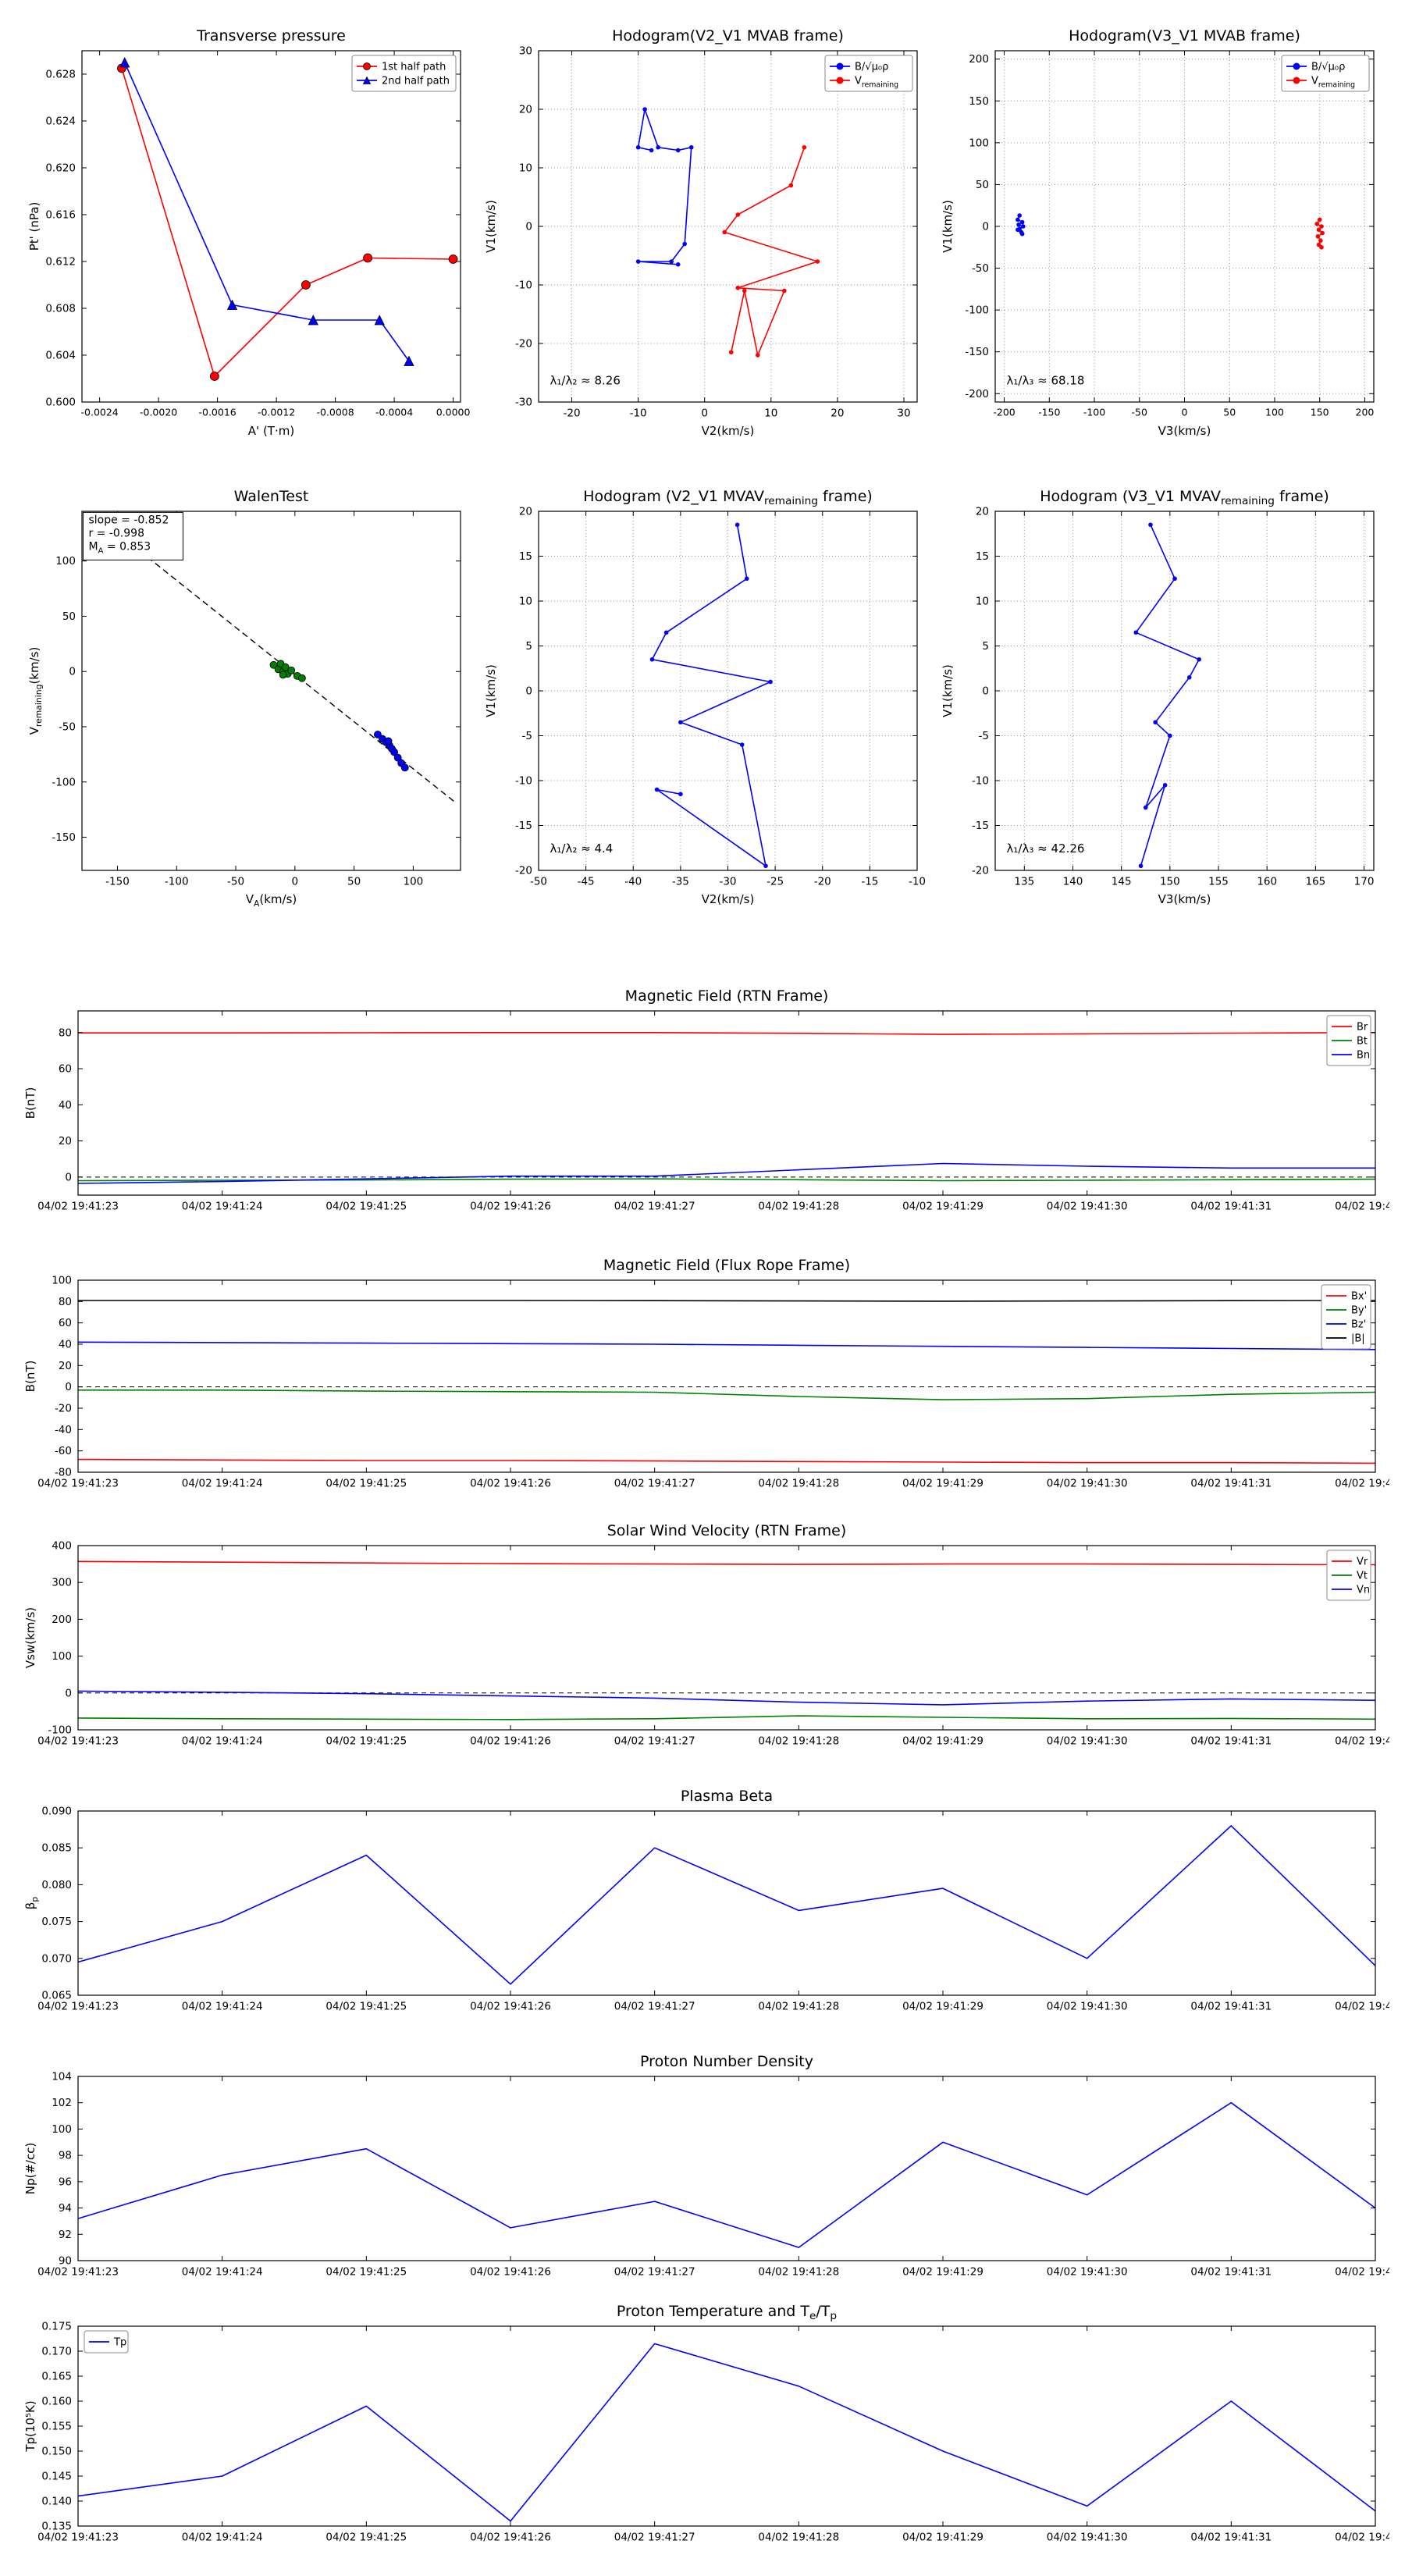 This screenshot has height=2576, width=1405. What do you see at coordinates (1046, 848) in the screenshot?
I see `svg-text: λ₁/λ₃ ≈ 42.26` at bounding box center [1046, 848].